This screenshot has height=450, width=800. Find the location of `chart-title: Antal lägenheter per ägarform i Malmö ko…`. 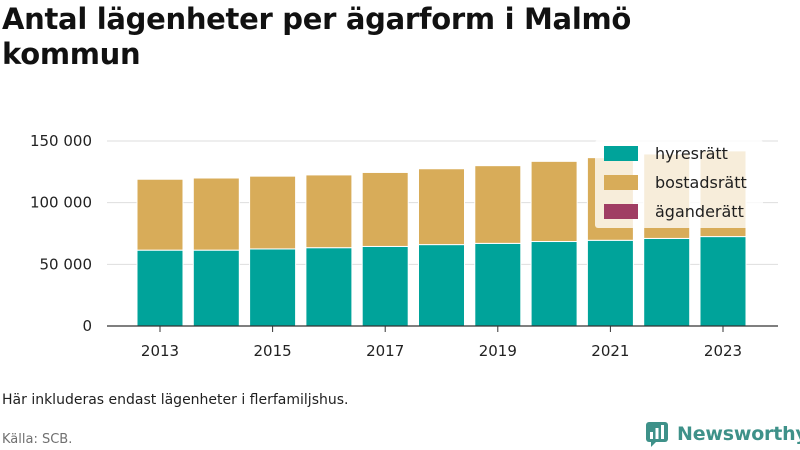

chart-title: Antal lägenheter per ägarform i Malmö ko… is located at coordinates (317, 36).